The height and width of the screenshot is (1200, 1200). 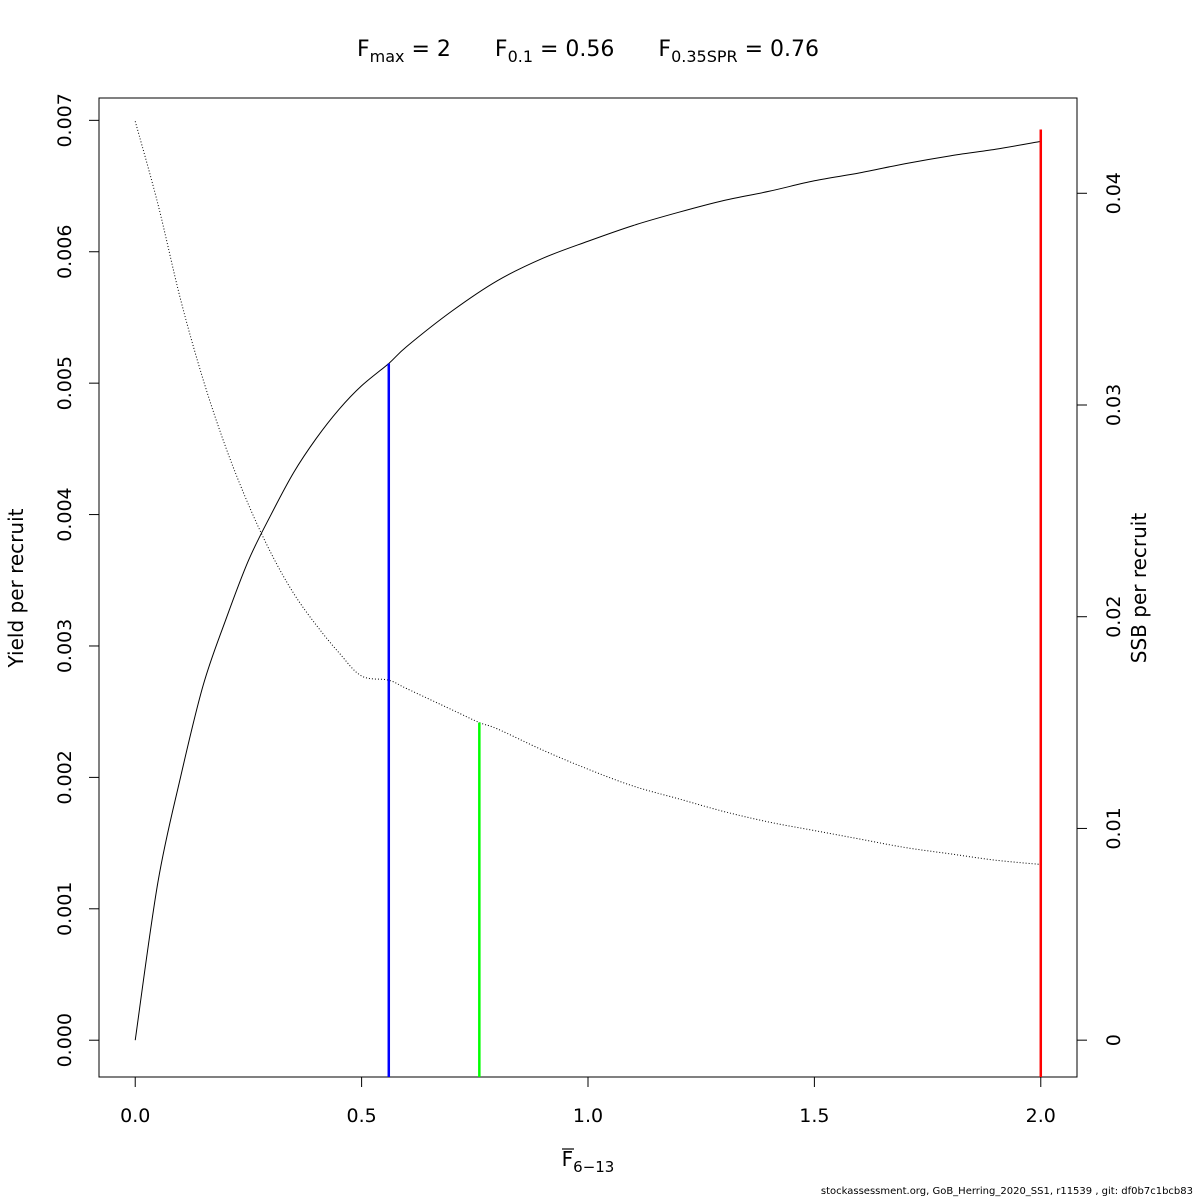 What do you see at coordinates (1114, 617) in the screenshot?
I see `y2-tick-label: 0.02` at bounding box center [1114, 617].